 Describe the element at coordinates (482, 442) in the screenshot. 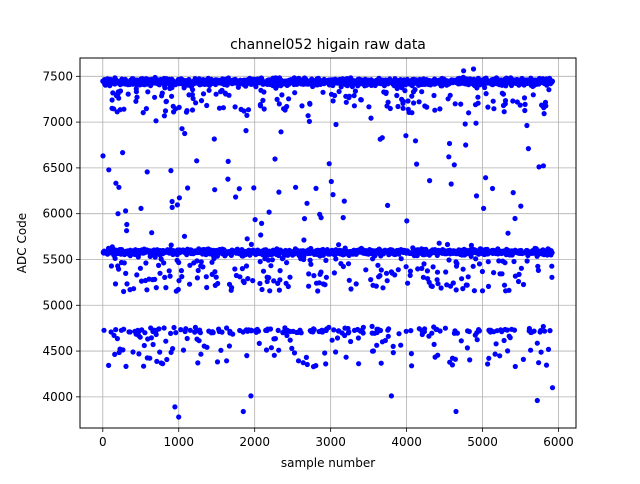

I see `x-tick-label: 5000` at that location.